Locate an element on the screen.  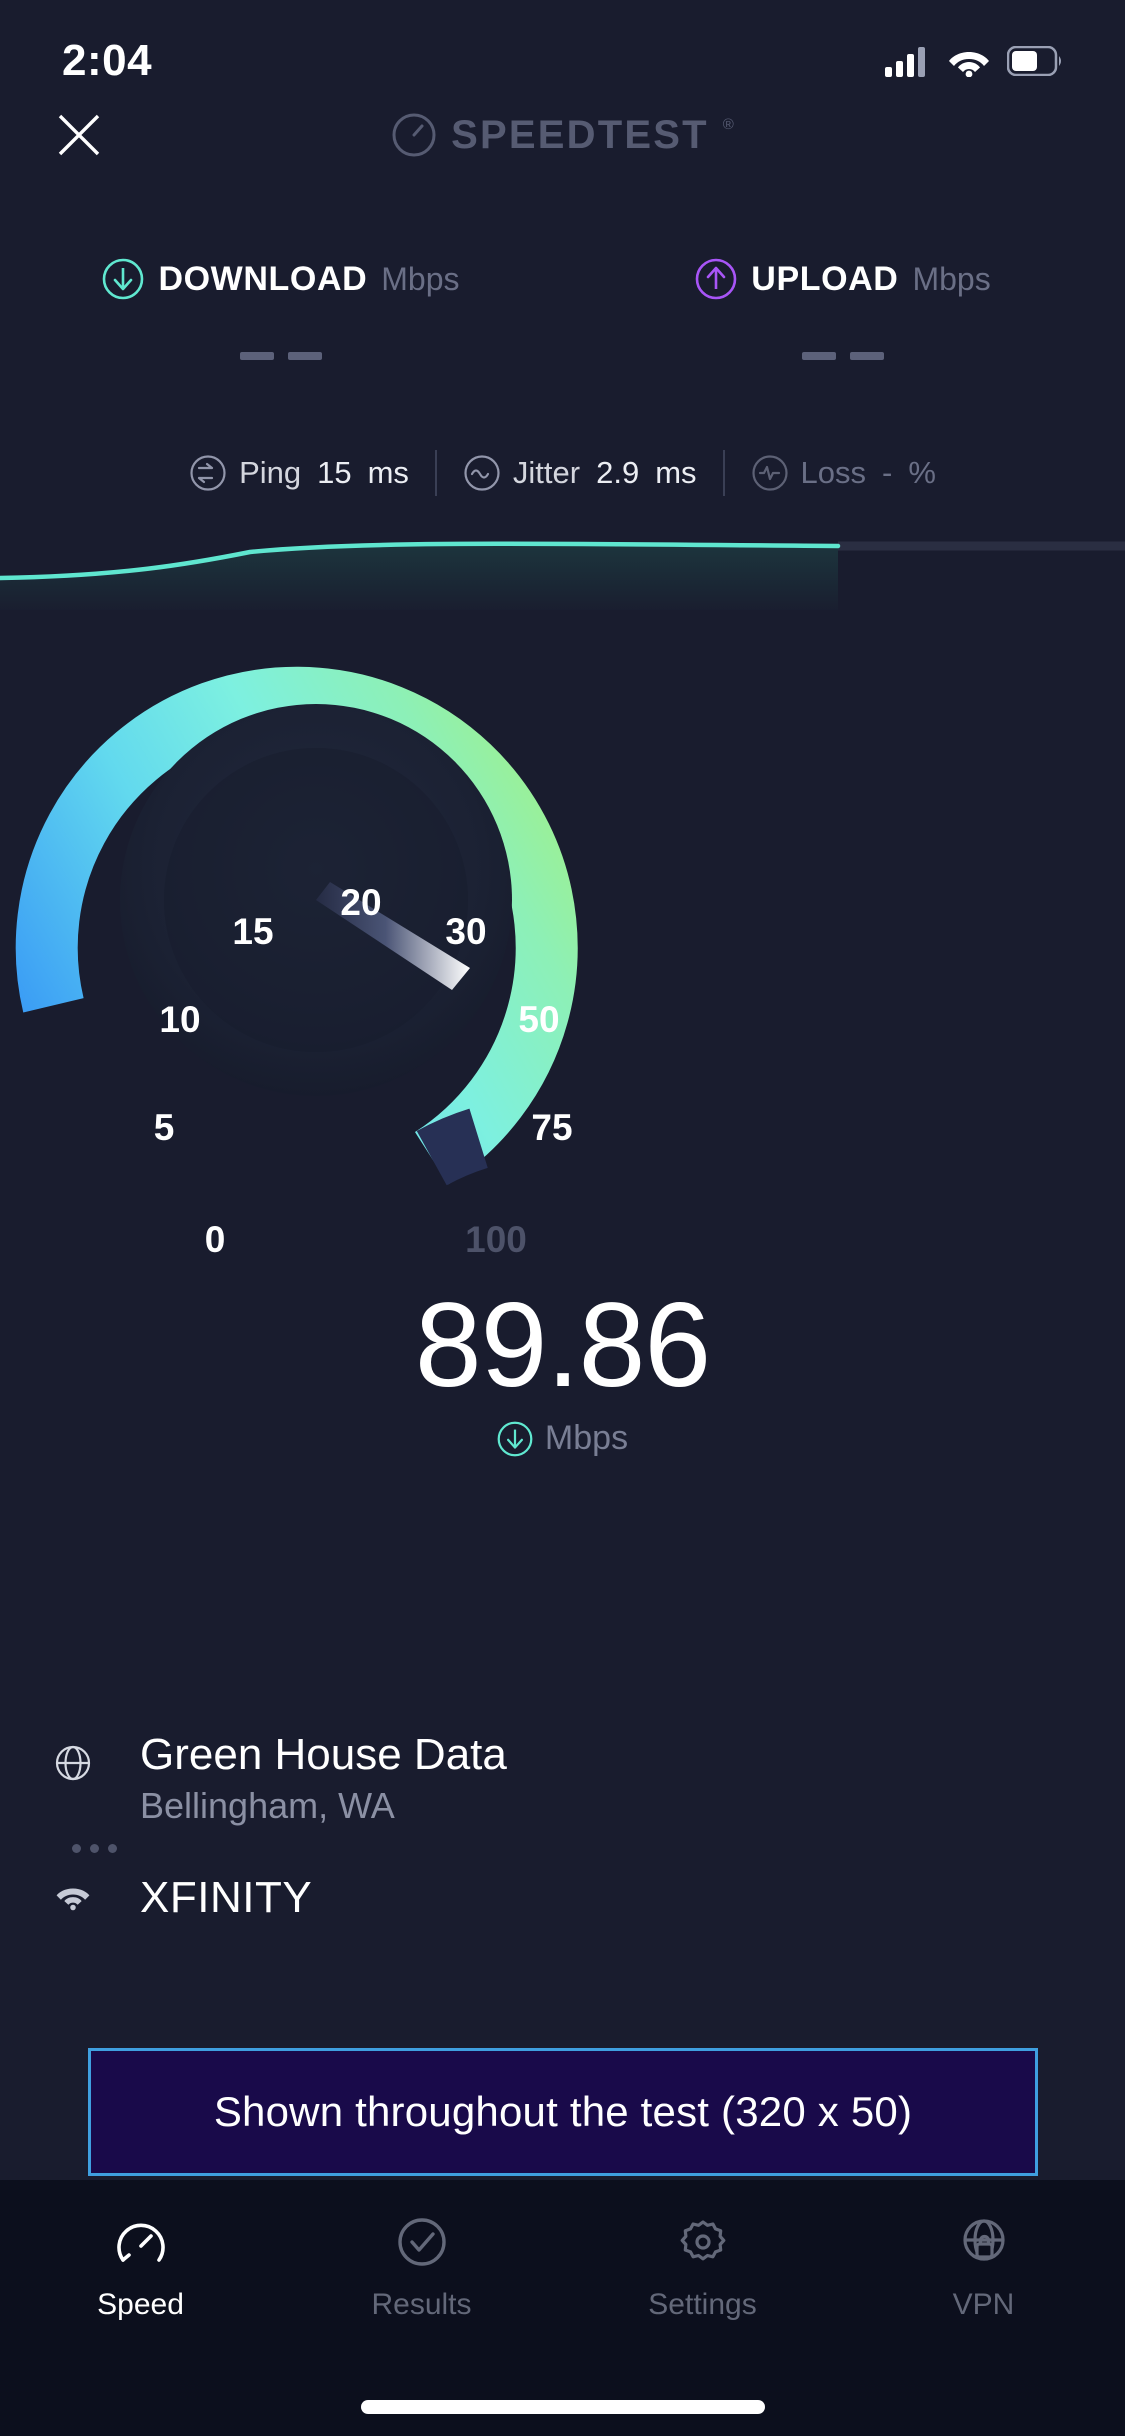
speed-value: 89.86 is located at coordinates (562, 1345).